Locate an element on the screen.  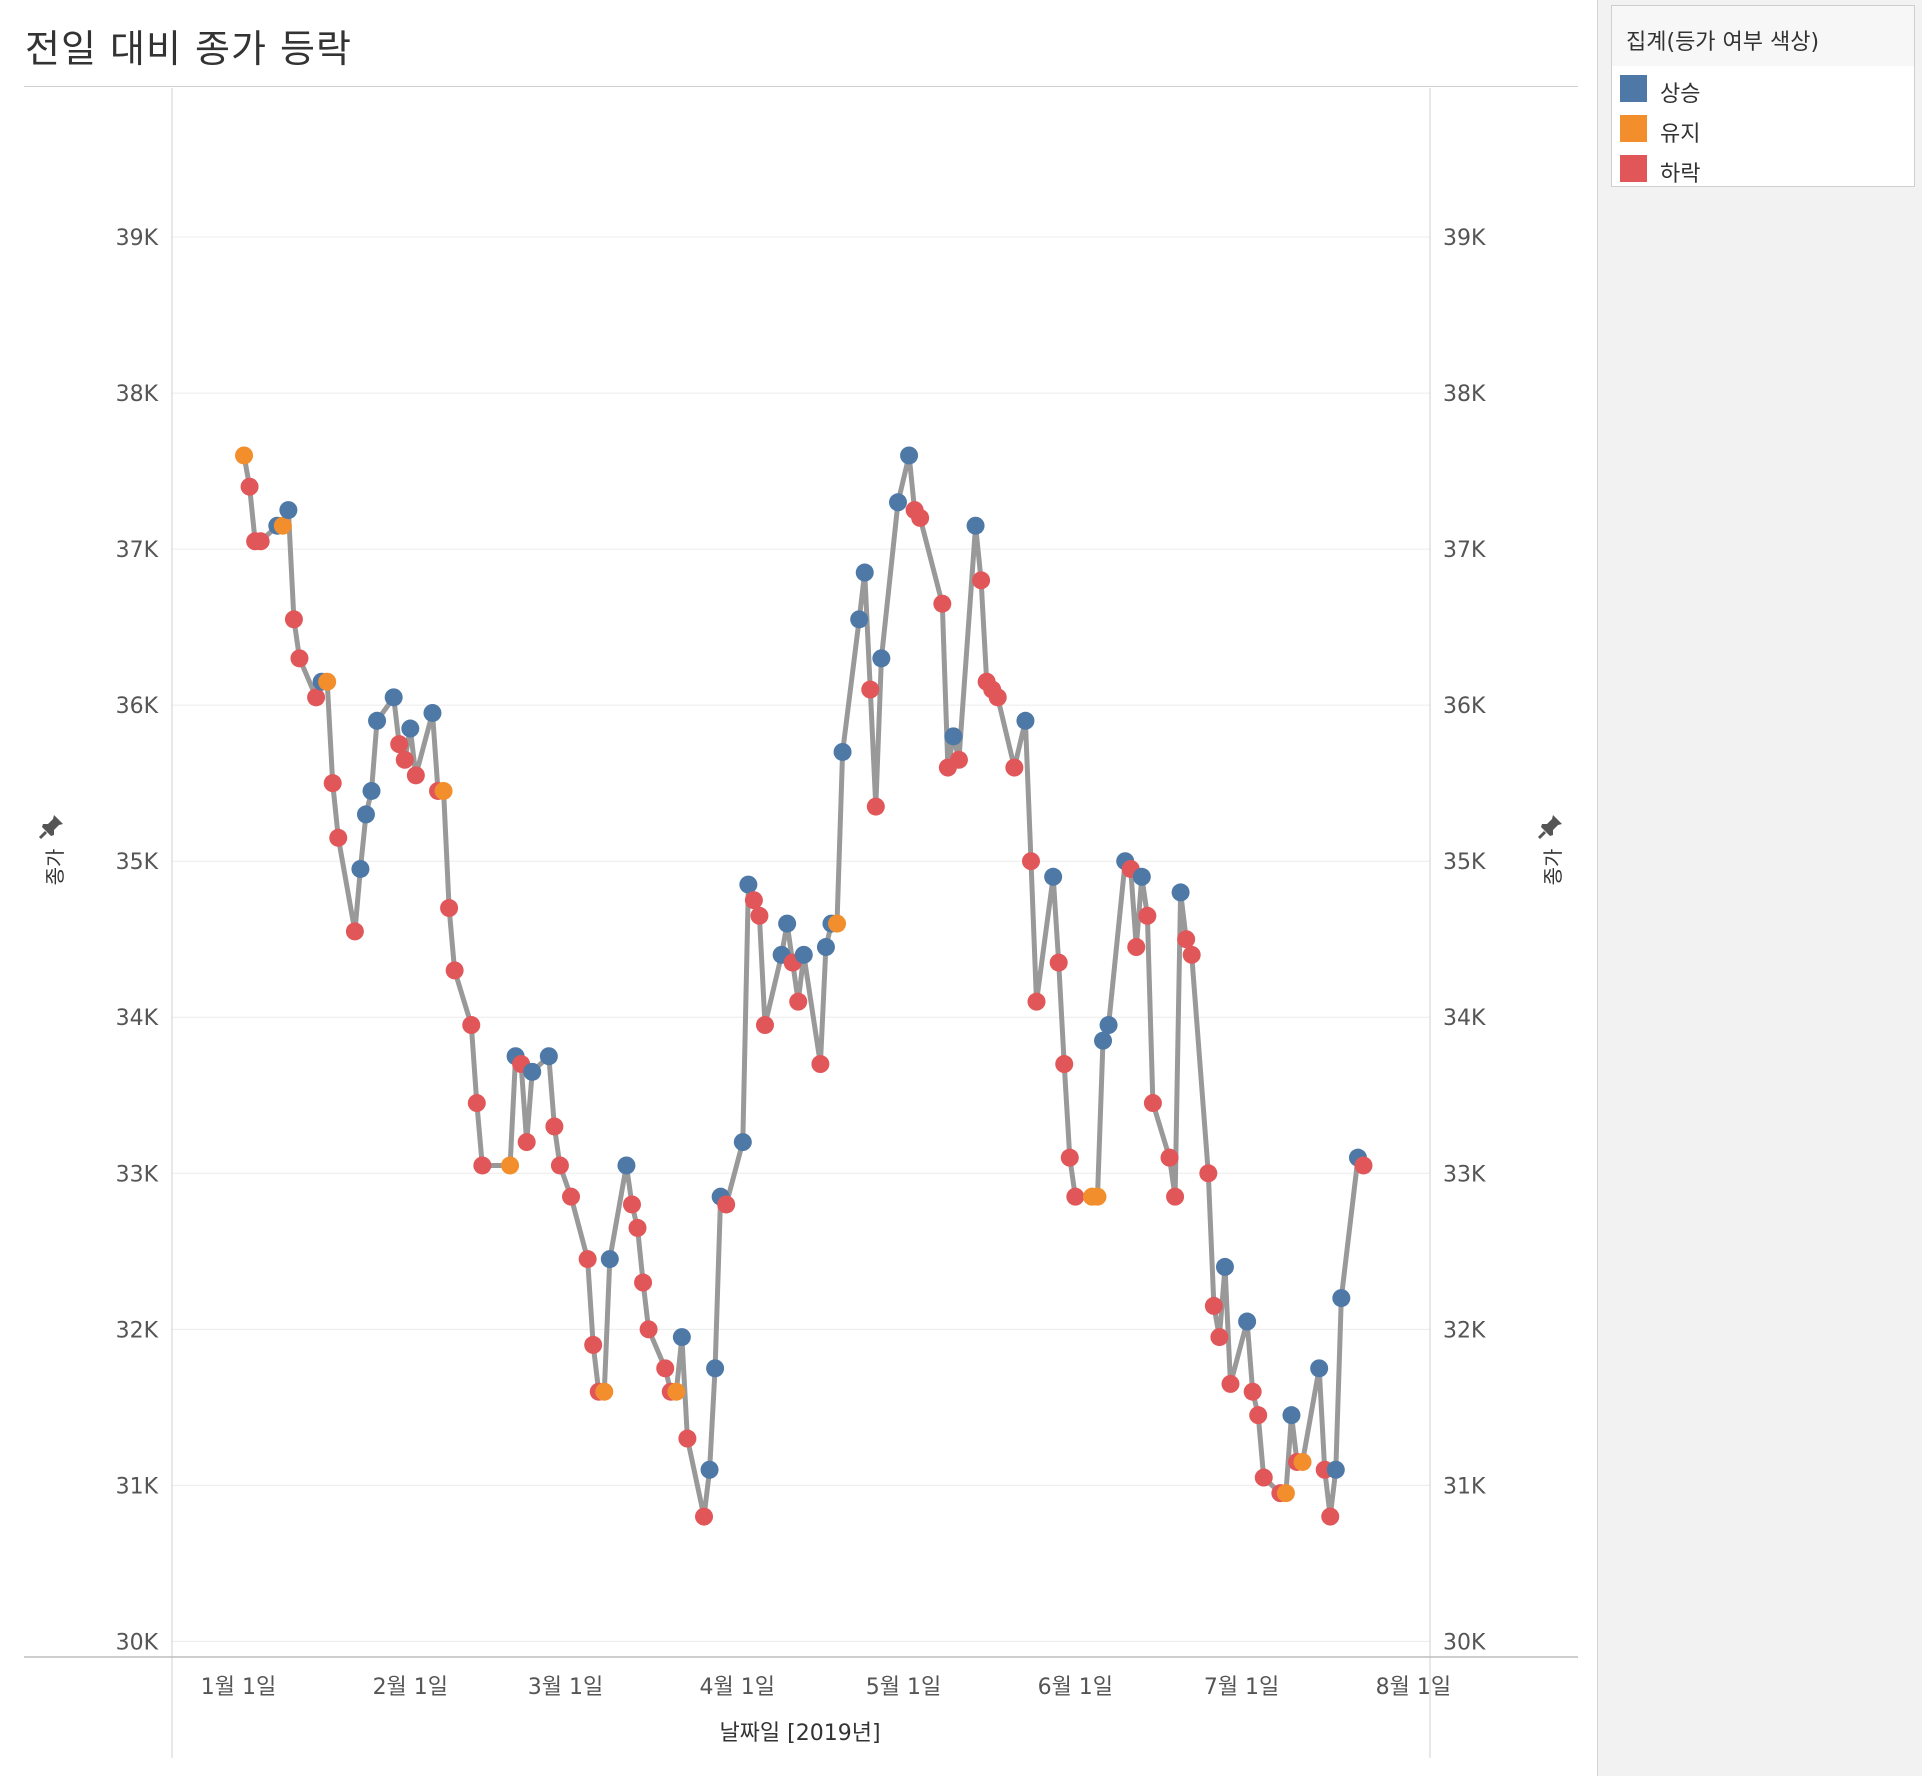
x-tick-label: 3월 1일 is located at coordinates (565, 1687).